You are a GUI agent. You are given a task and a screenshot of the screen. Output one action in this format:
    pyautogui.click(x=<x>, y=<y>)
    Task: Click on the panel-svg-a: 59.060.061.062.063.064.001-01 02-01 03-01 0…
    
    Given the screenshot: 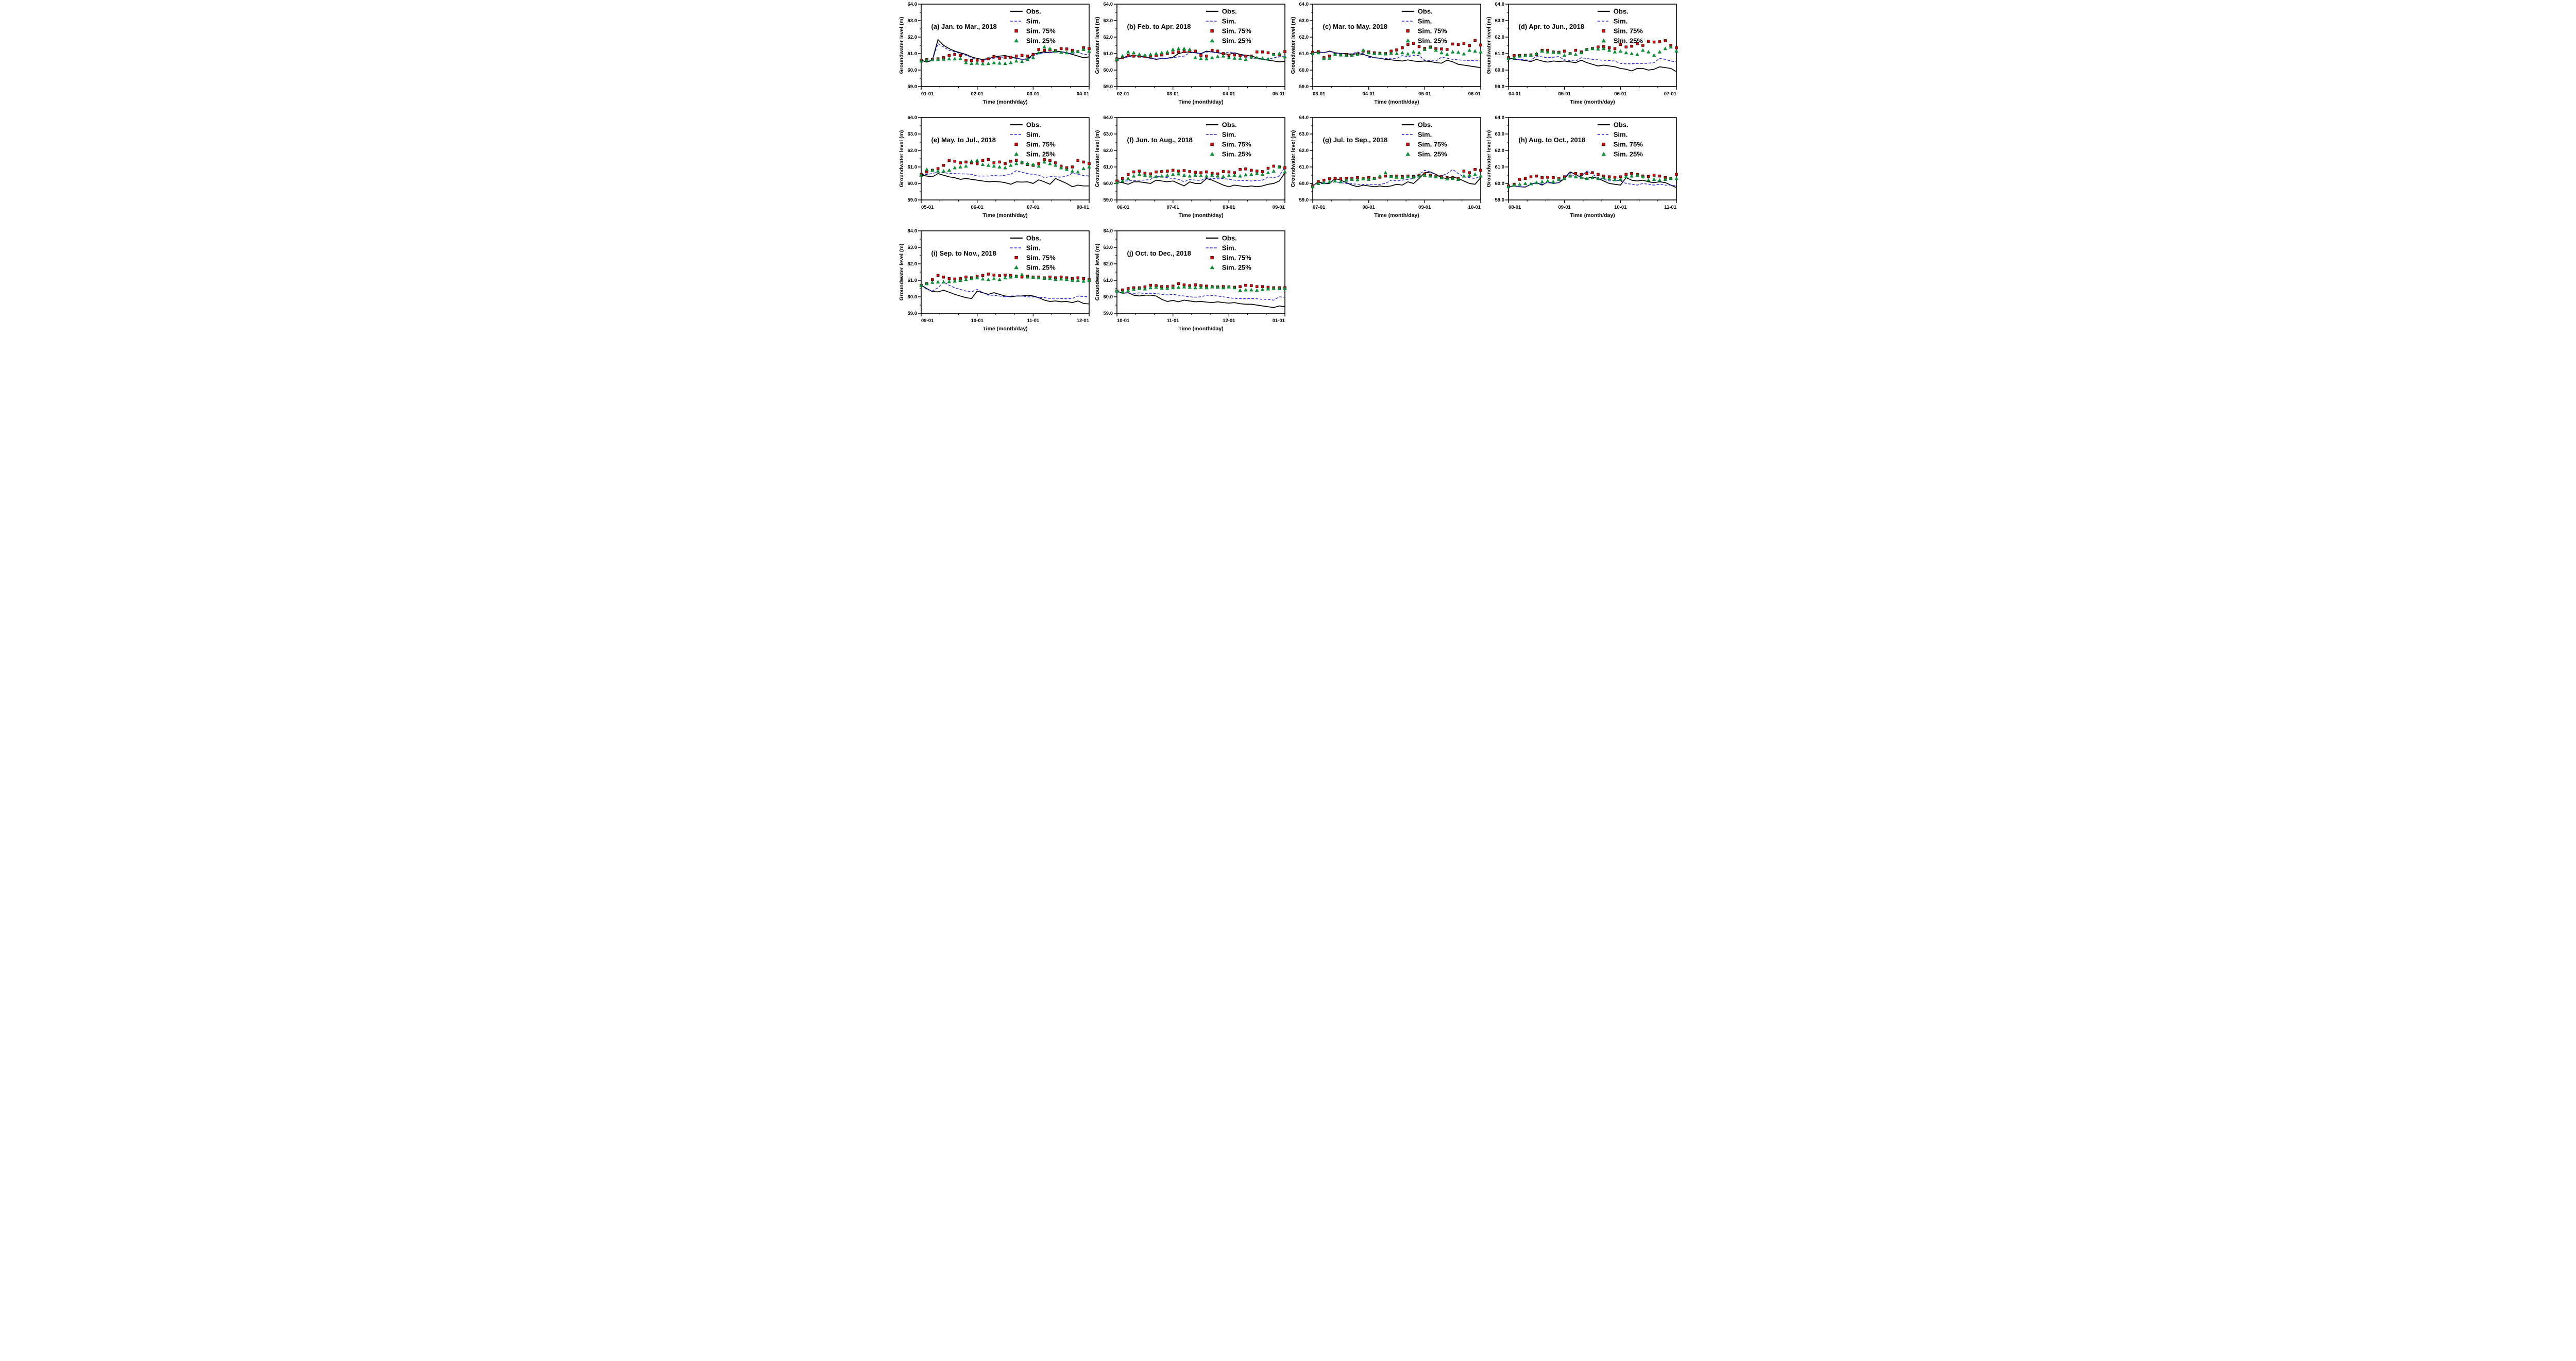 What is the action you would take?
    pyautogui.click(x=995, y=53)
    